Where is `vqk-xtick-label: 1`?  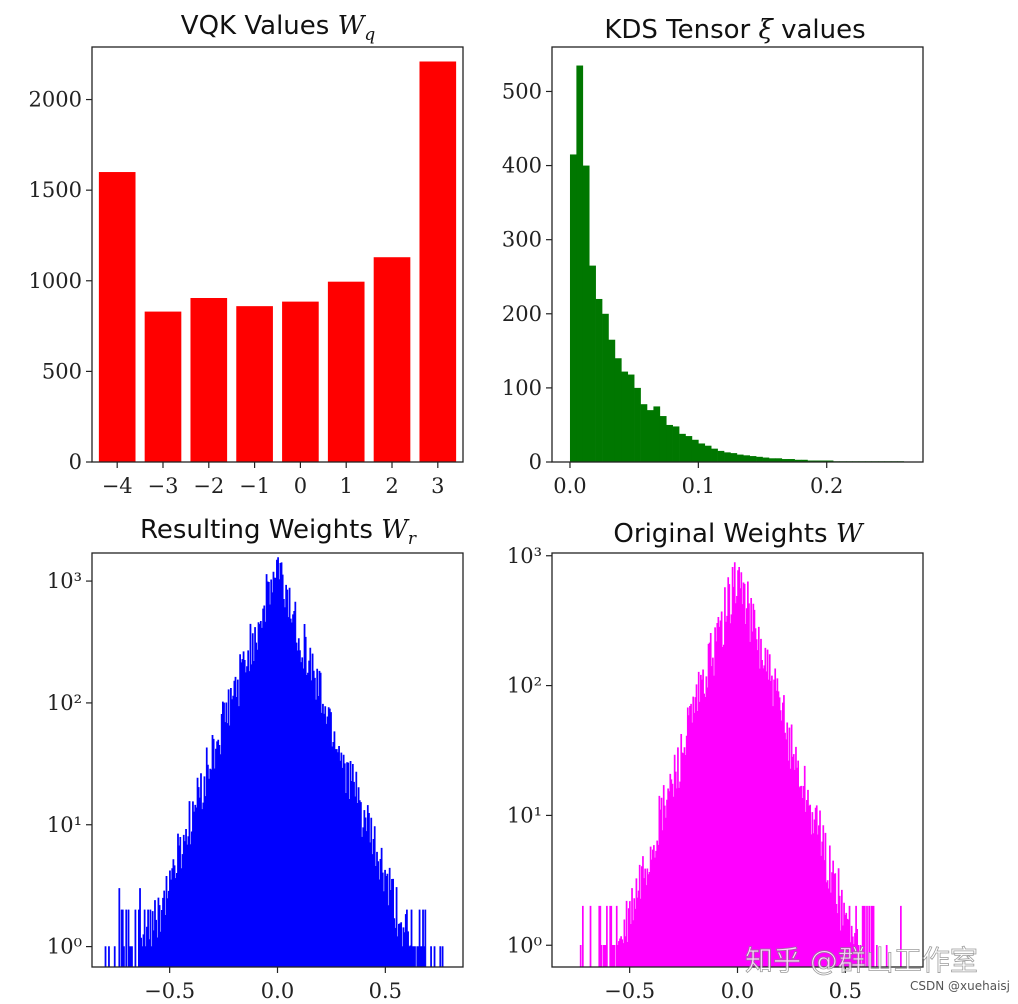
vqk-xtick-label: 1 is located at coordinates (346, 486).